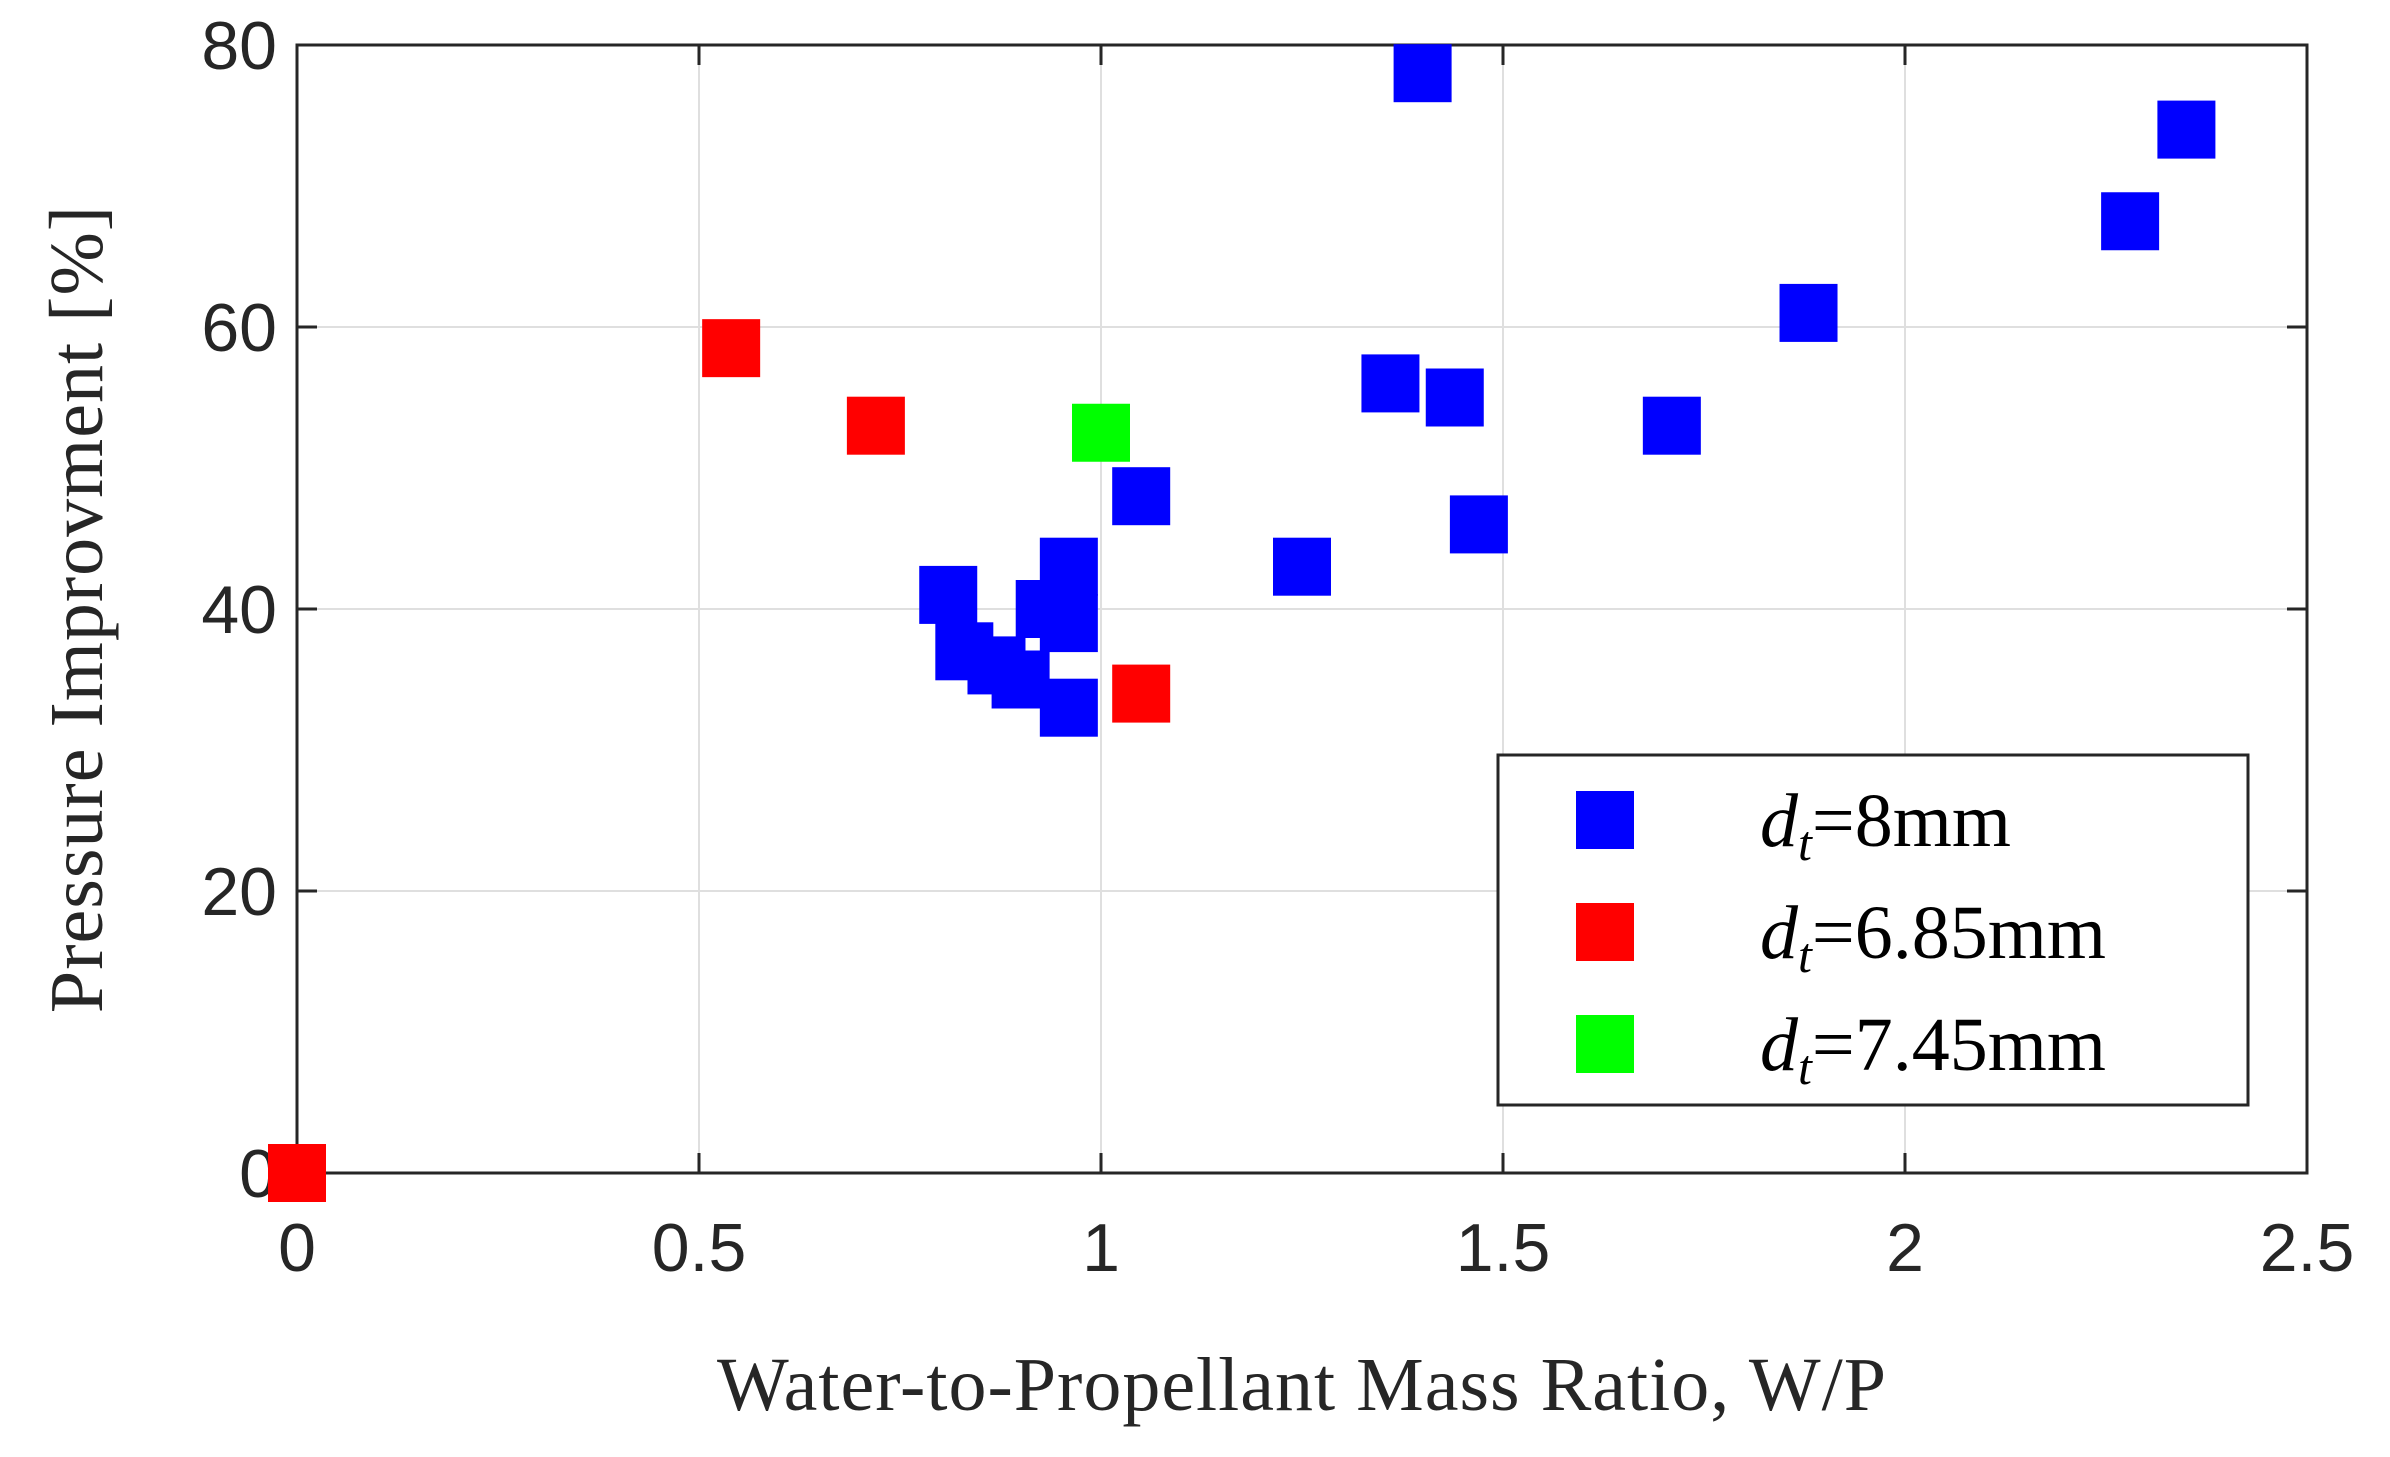 The width and height of the screenshot is (2390, 1457). Describe the element at coordinates (1905, 1248) in the screenshot. I see `x-tick-label: 2` at that location.